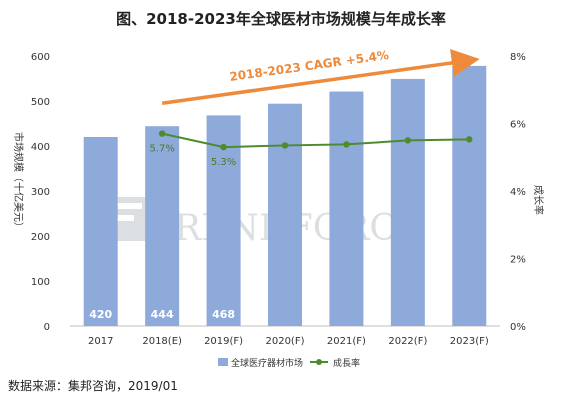 The width and height of the screenshot is (562, 402). I want to click on legend-swatch-bar, so click(223, 362).